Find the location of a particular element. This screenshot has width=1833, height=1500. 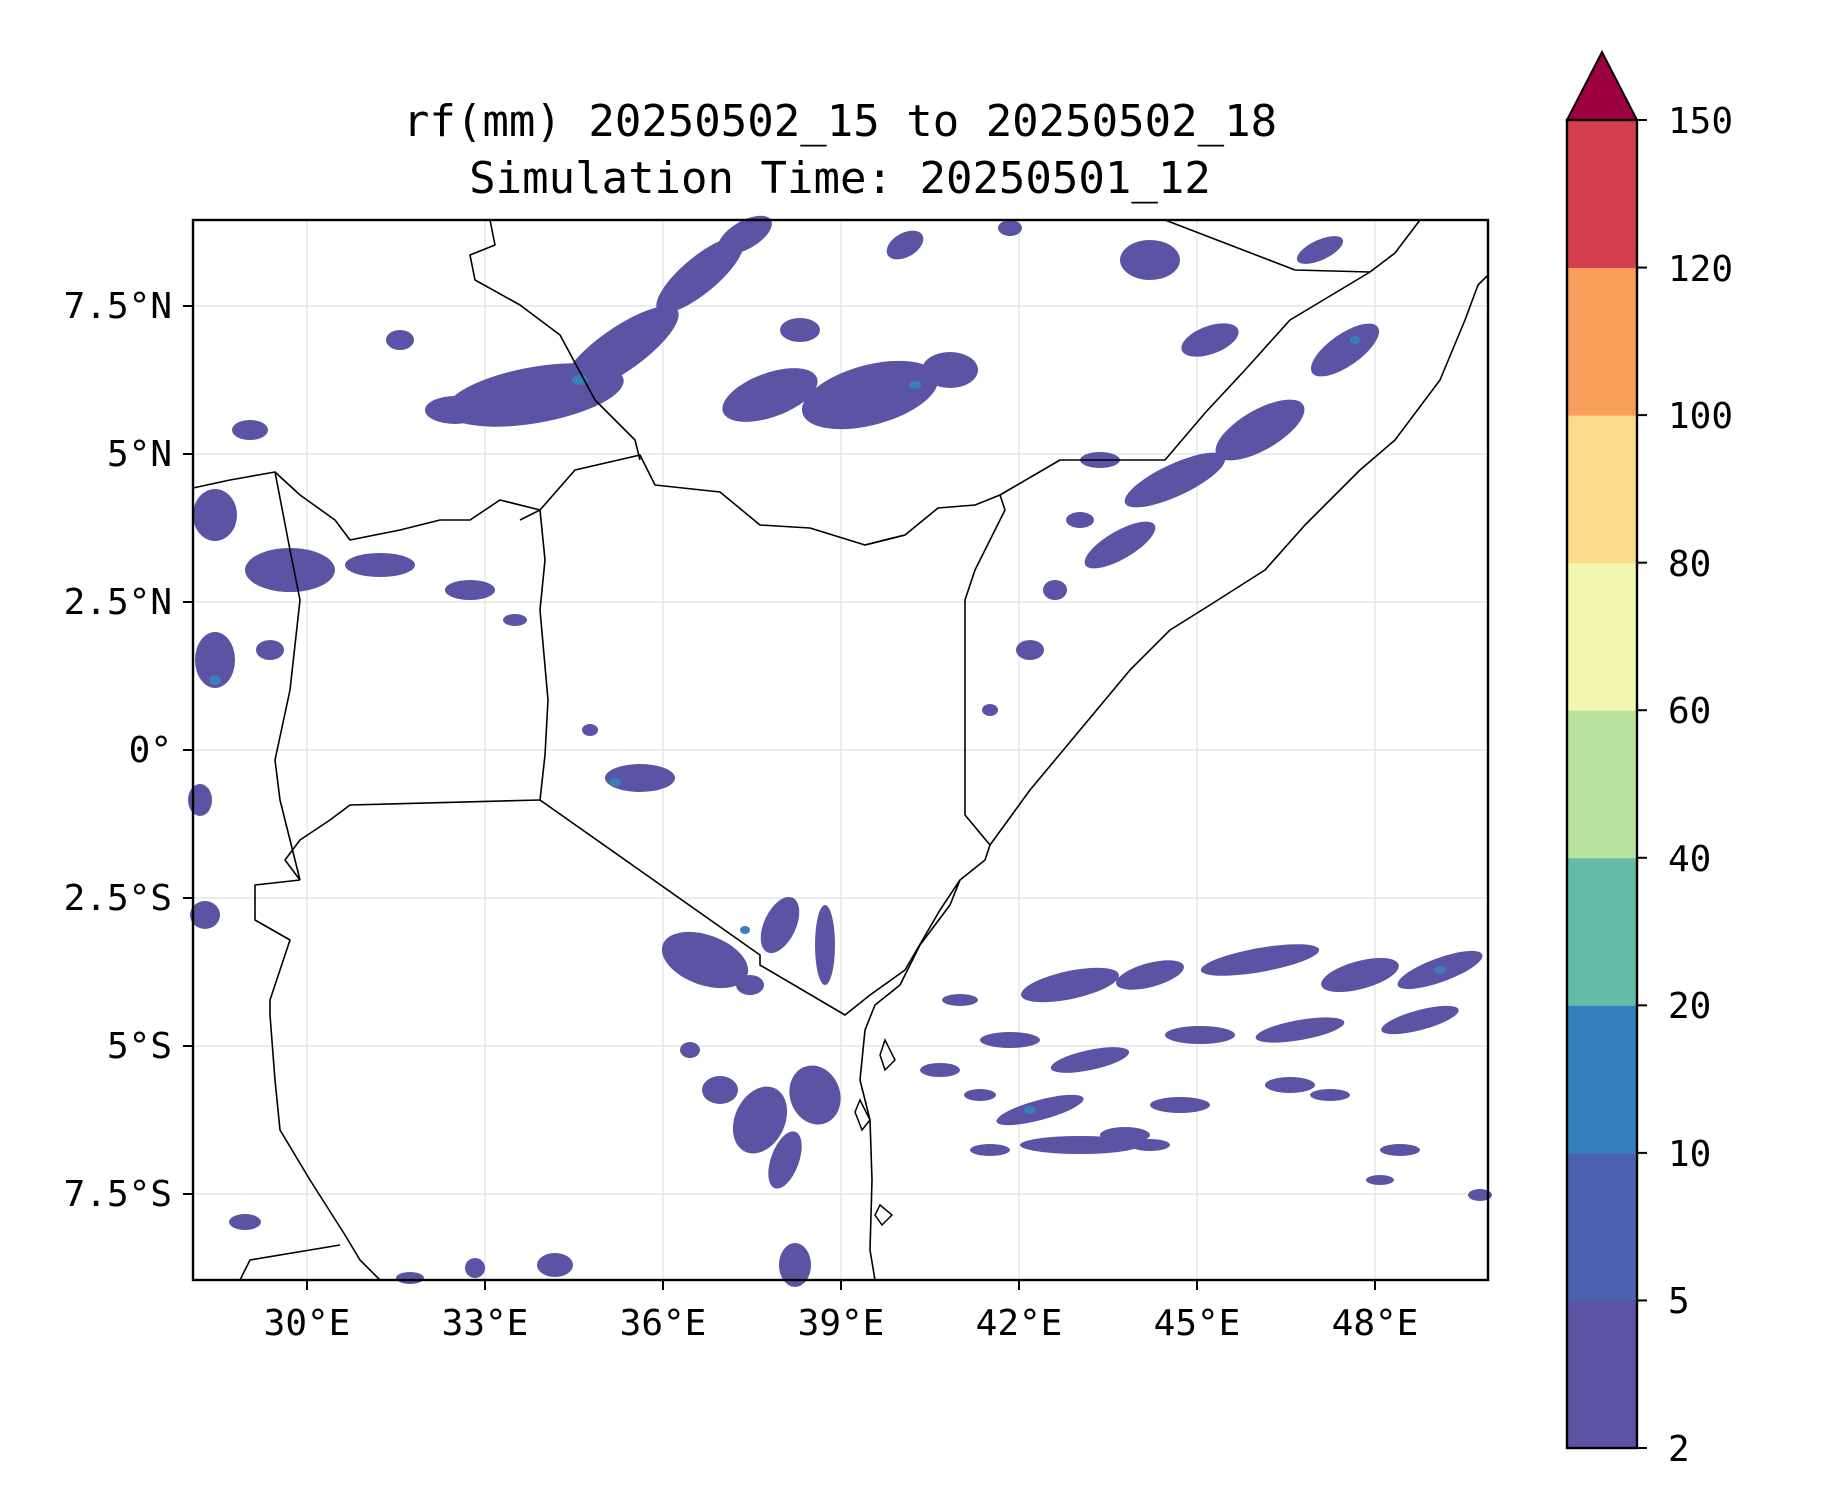

colorbar-frame is located at coordinates (1602, 784).